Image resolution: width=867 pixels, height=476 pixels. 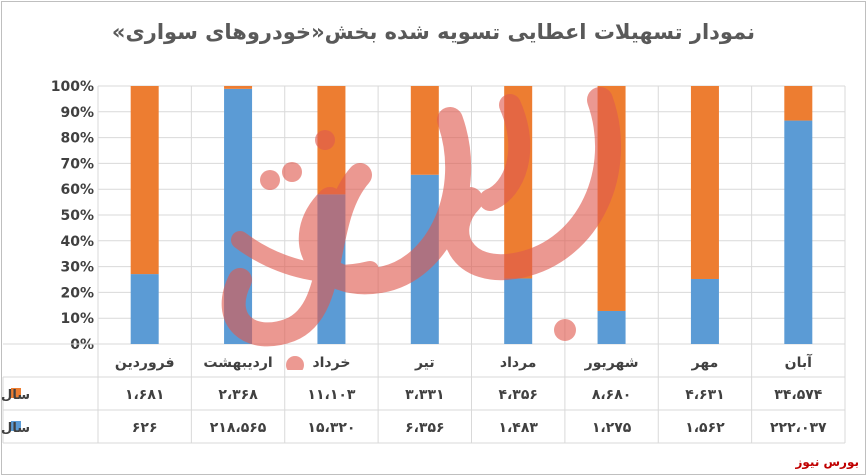 What do you see at coordinates (425, 395) in the screenshot?
I see `data-table-cell: ۳،۳۳۱` at bounding box center [425, 395].